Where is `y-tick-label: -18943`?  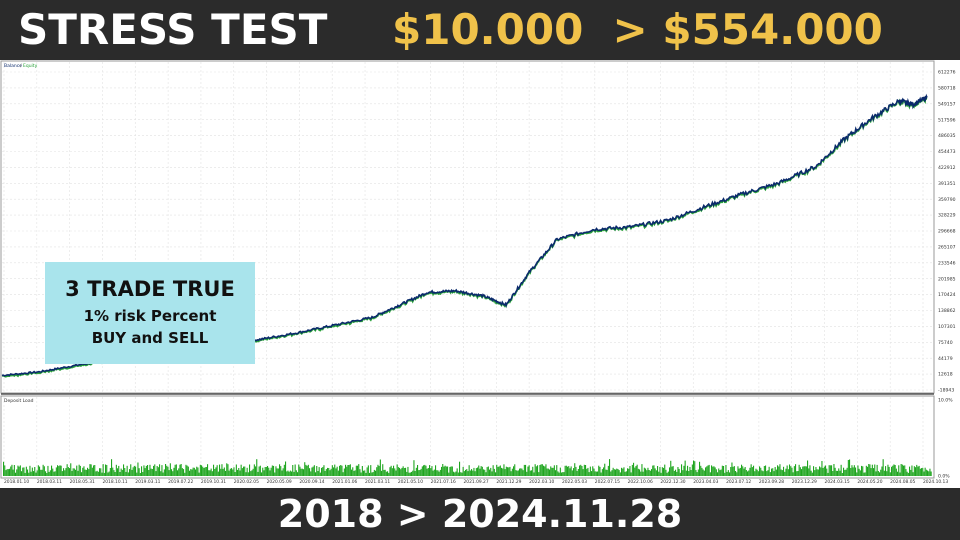 y-tick-label: -18943 is located at coordinates (946, 391).